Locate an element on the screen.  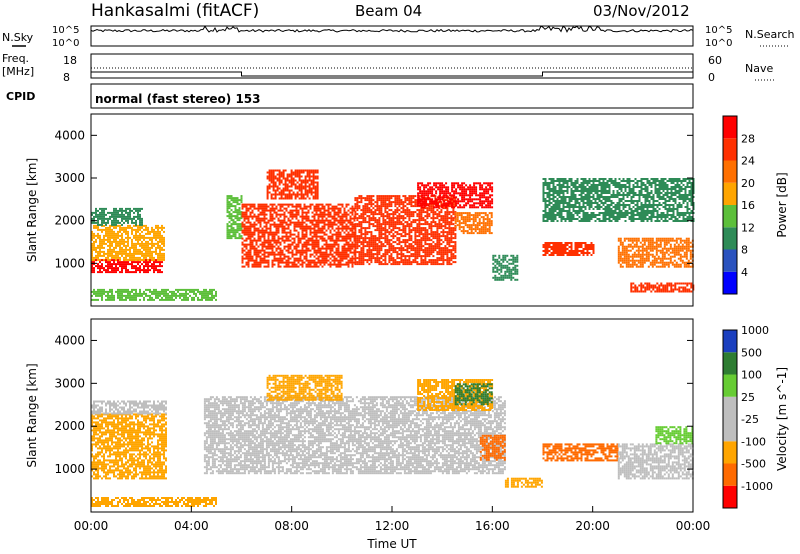
noise-tick-left-top: 10^5 is located at coordinates (65, 30).